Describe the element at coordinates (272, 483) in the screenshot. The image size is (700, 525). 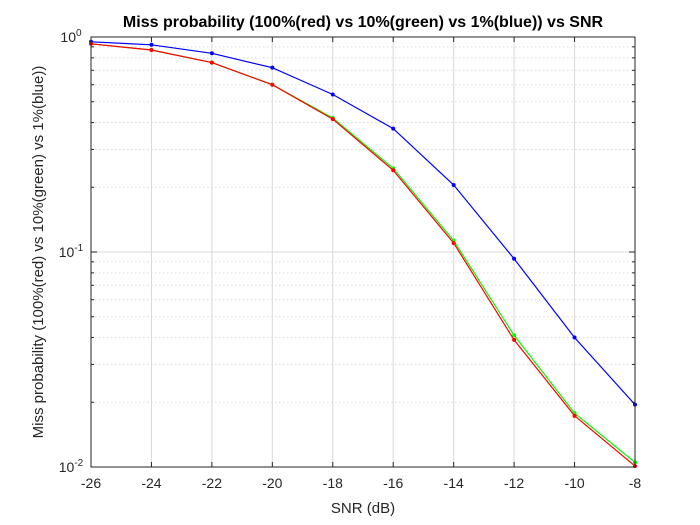
I see `x-tick-label: -20` at that location.